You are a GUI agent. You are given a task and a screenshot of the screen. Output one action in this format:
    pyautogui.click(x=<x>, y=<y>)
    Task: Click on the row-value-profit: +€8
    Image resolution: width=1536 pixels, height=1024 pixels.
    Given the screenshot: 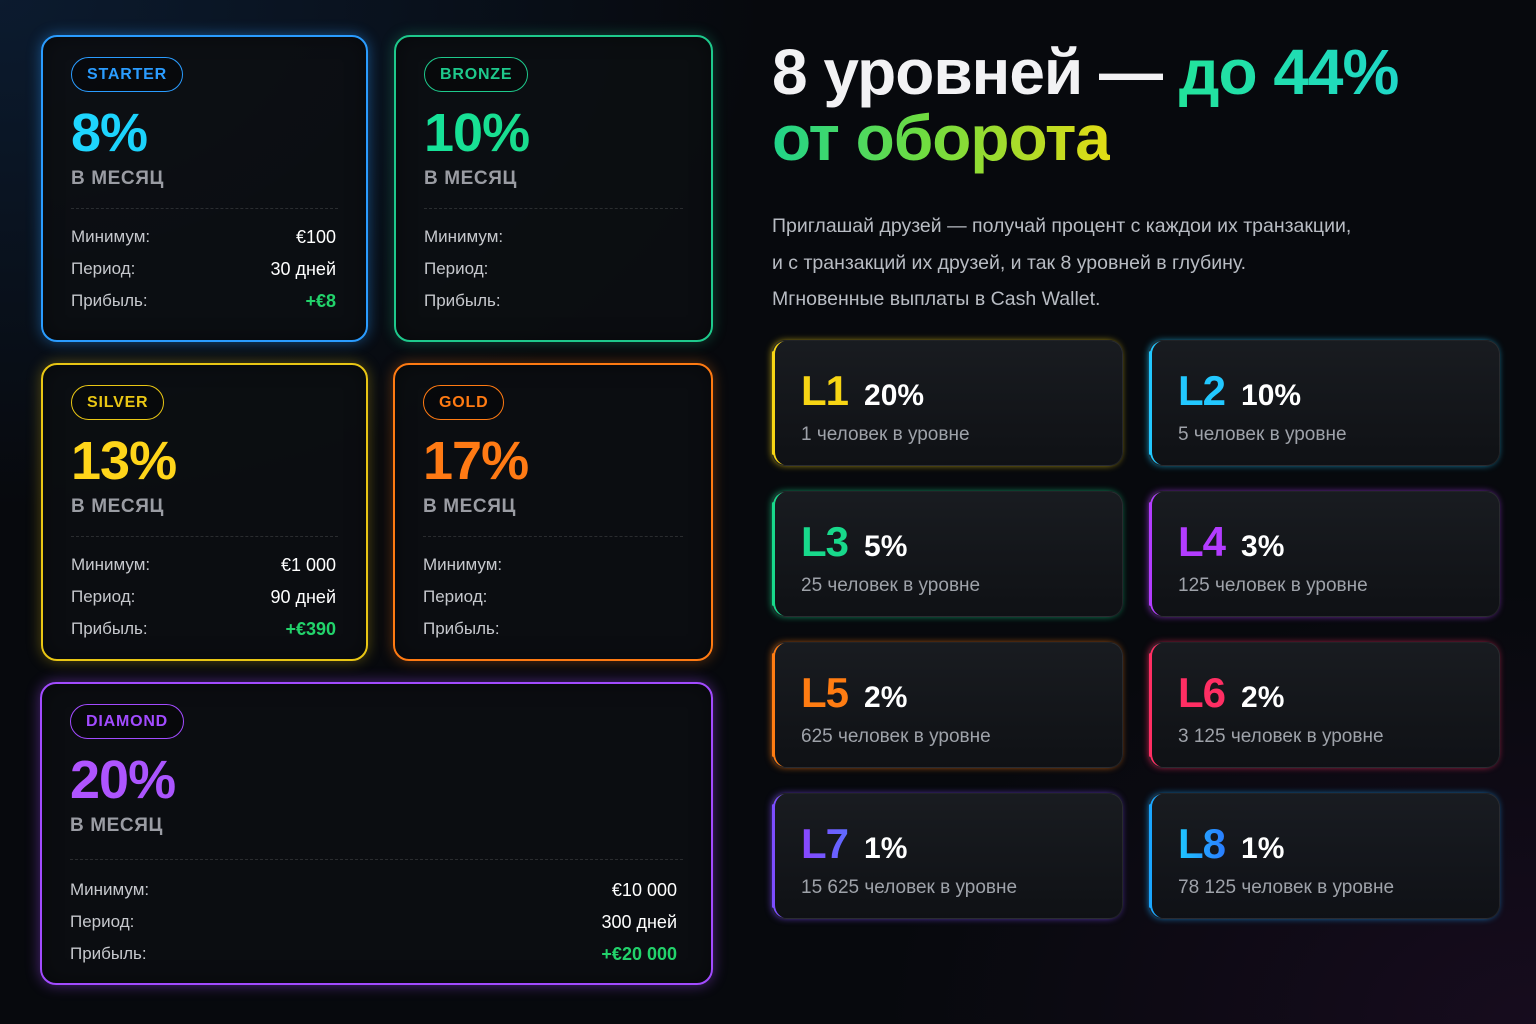 What is the action you would take?
    pyautogui.click(x=320, y=300)
    